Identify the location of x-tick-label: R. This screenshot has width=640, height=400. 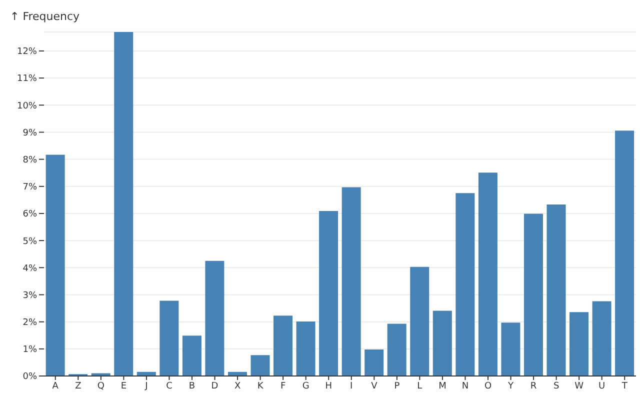
(533, 386).